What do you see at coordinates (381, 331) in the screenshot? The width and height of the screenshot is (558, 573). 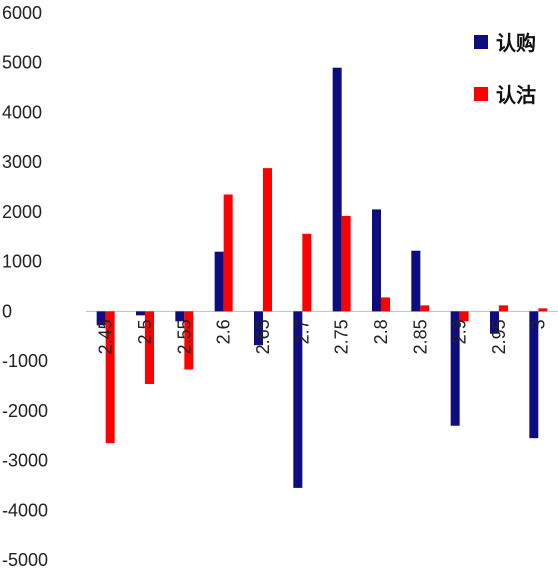 I see `x-tick-label: 2.8` at bounding box center [381, 331].